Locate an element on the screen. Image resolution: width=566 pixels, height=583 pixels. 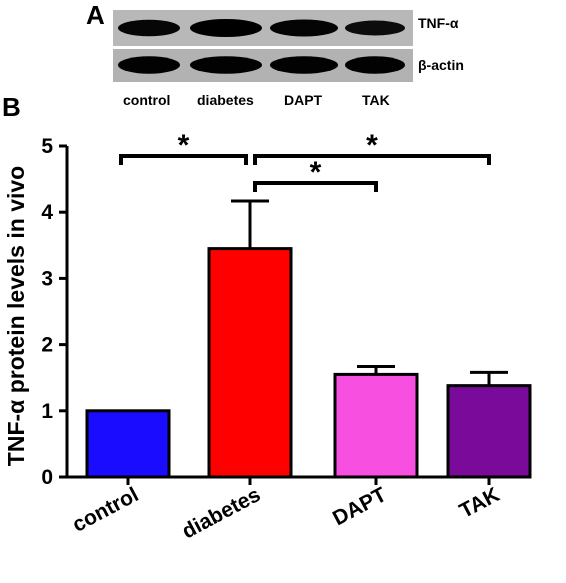
sig-star-control-diabetes: * is located at coordinates (184, 145).